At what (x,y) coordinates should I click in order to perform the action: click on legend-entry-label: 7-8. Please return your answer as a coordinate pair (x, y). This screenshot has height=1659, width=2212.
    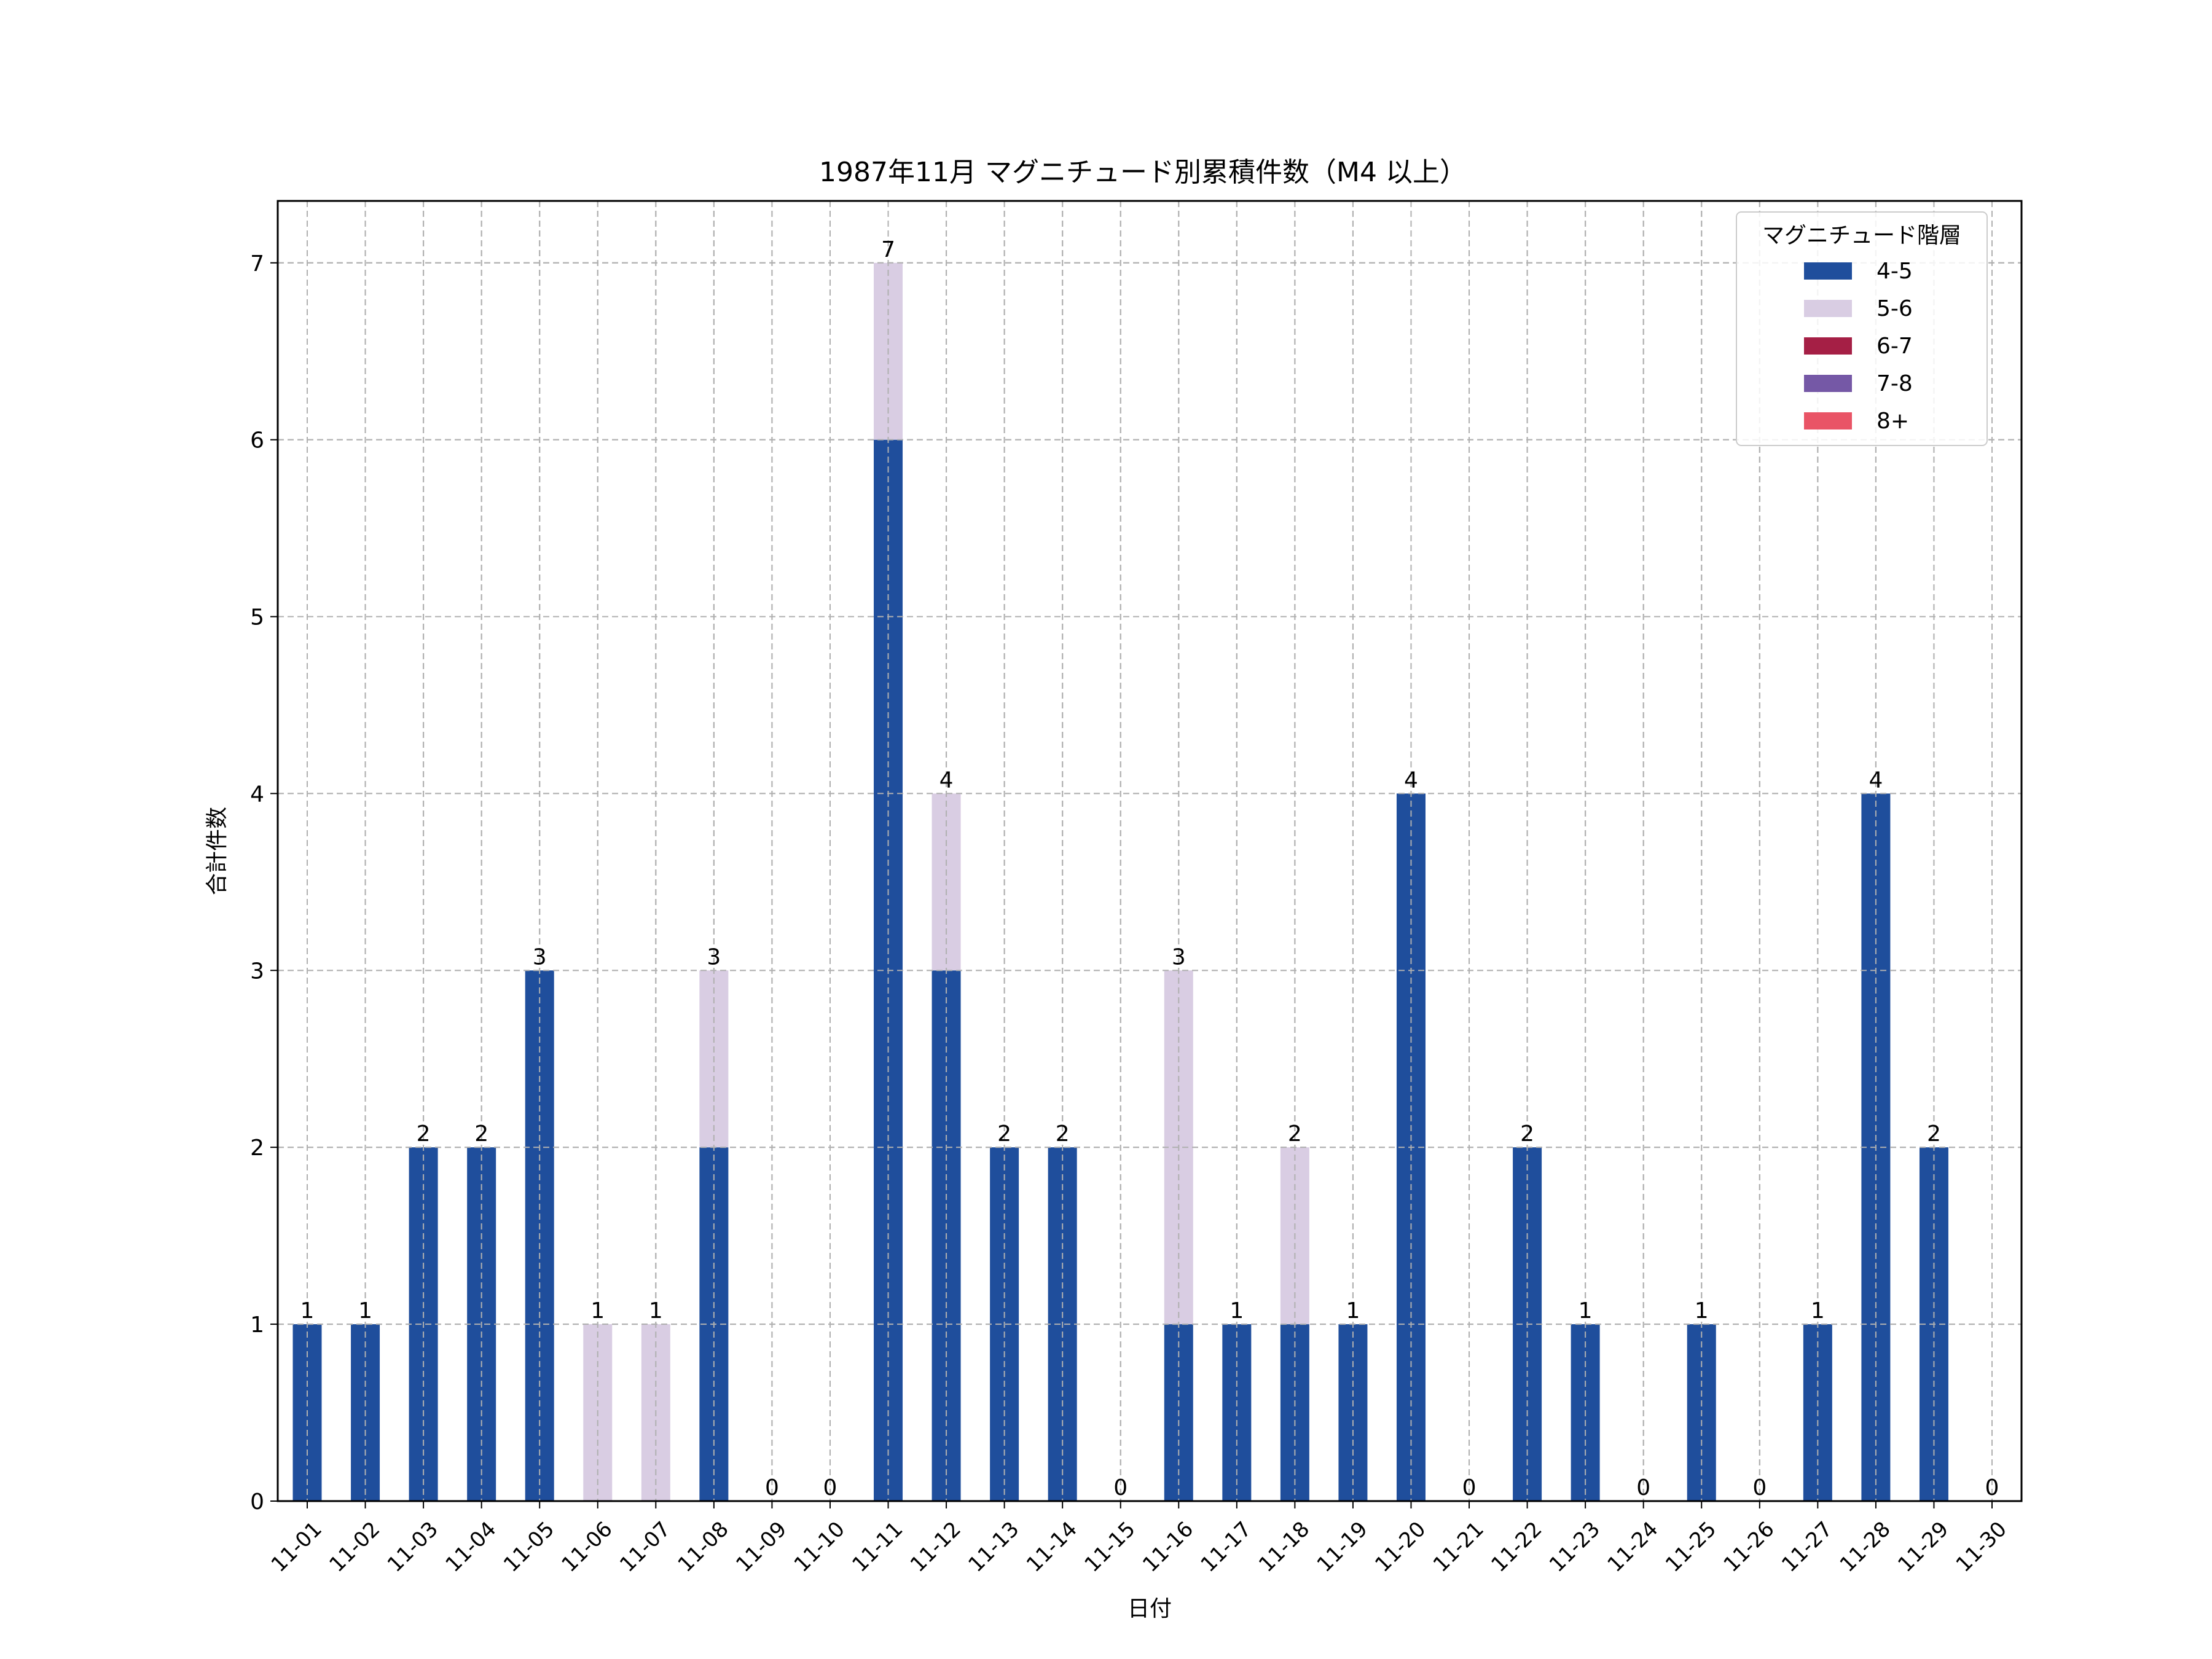
    Looking at the image, I should click on (1895, 383).